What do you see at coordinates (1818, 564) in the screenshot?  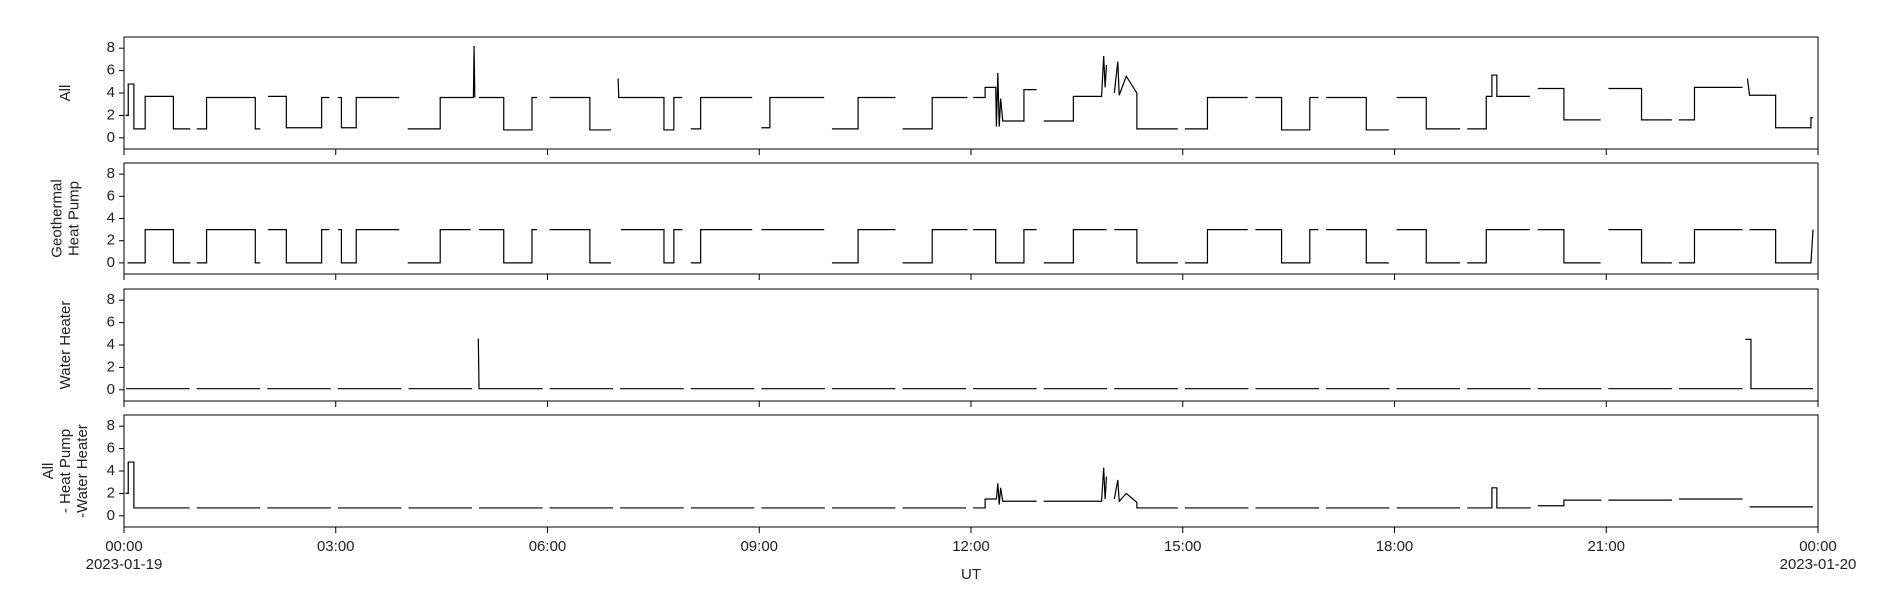 I see `date-label: 2023-01-20` at bounding box center [1818, 564].